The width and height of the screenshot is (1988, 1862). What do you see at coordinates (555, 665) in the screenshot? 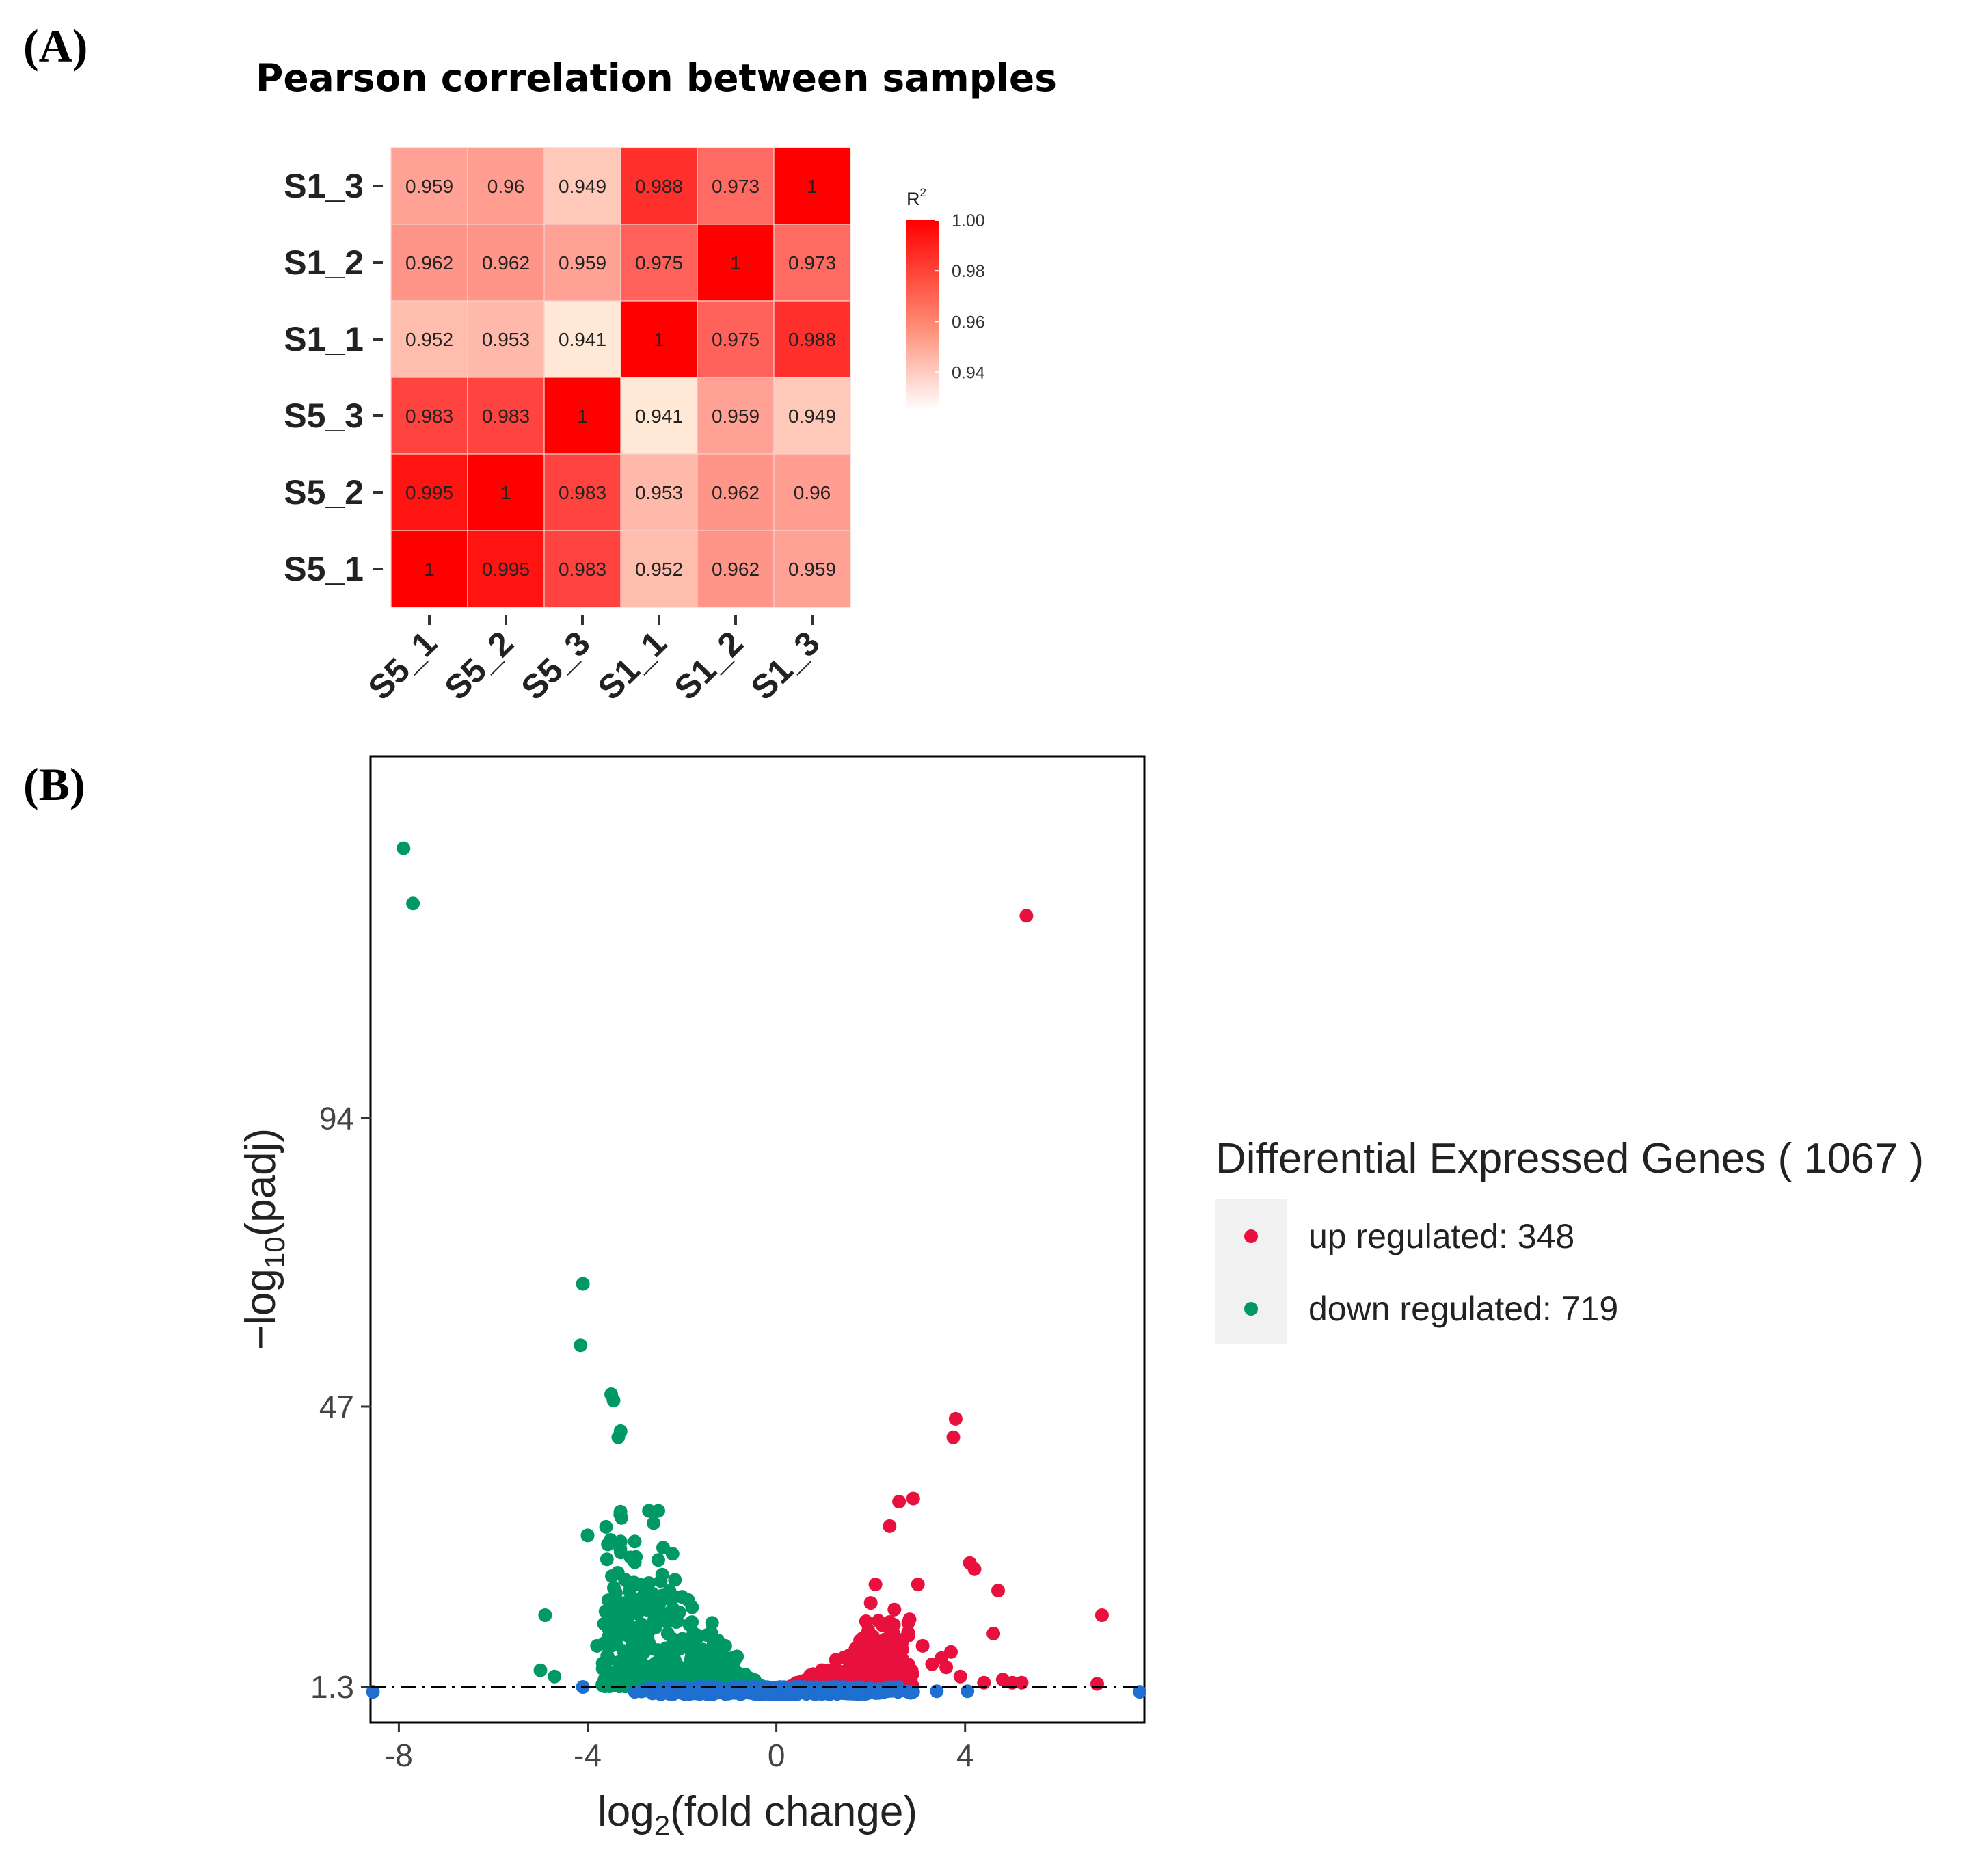
I see `heatmap-x-tick-label: S5_3` at bounding box center [555, 665].